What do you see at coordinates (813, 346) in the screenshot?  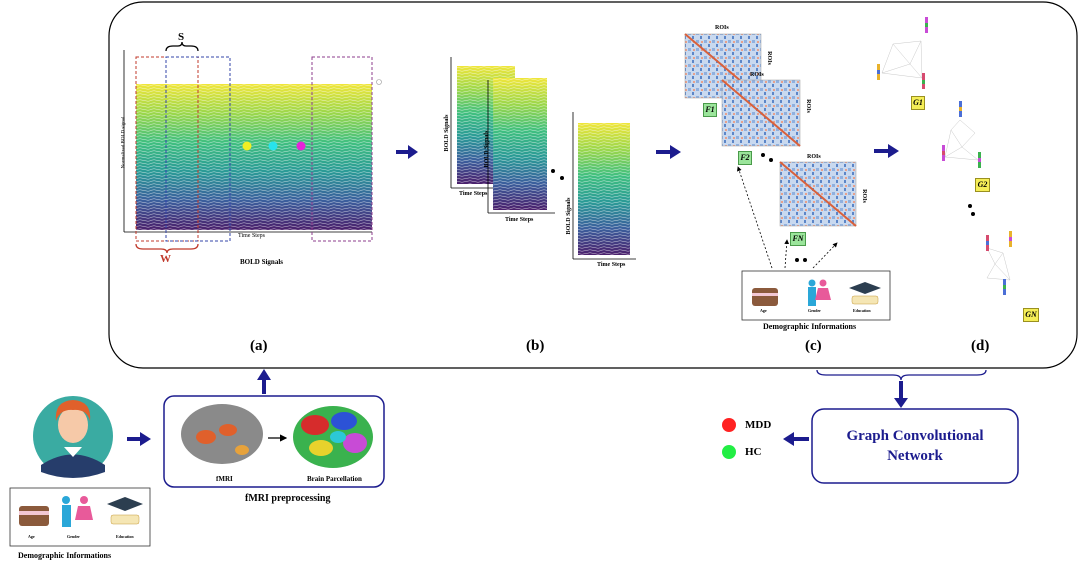 I see `panel-letter-c: (c)` at bounding box center [813, 346].